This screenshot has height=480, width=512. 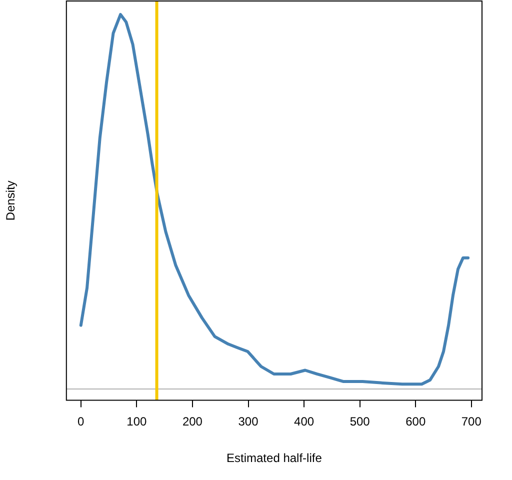 What do you see at coordinates (137, 421) in the screenshot?
I see `x-tick-label: 100` at bounding box center [137, 421].